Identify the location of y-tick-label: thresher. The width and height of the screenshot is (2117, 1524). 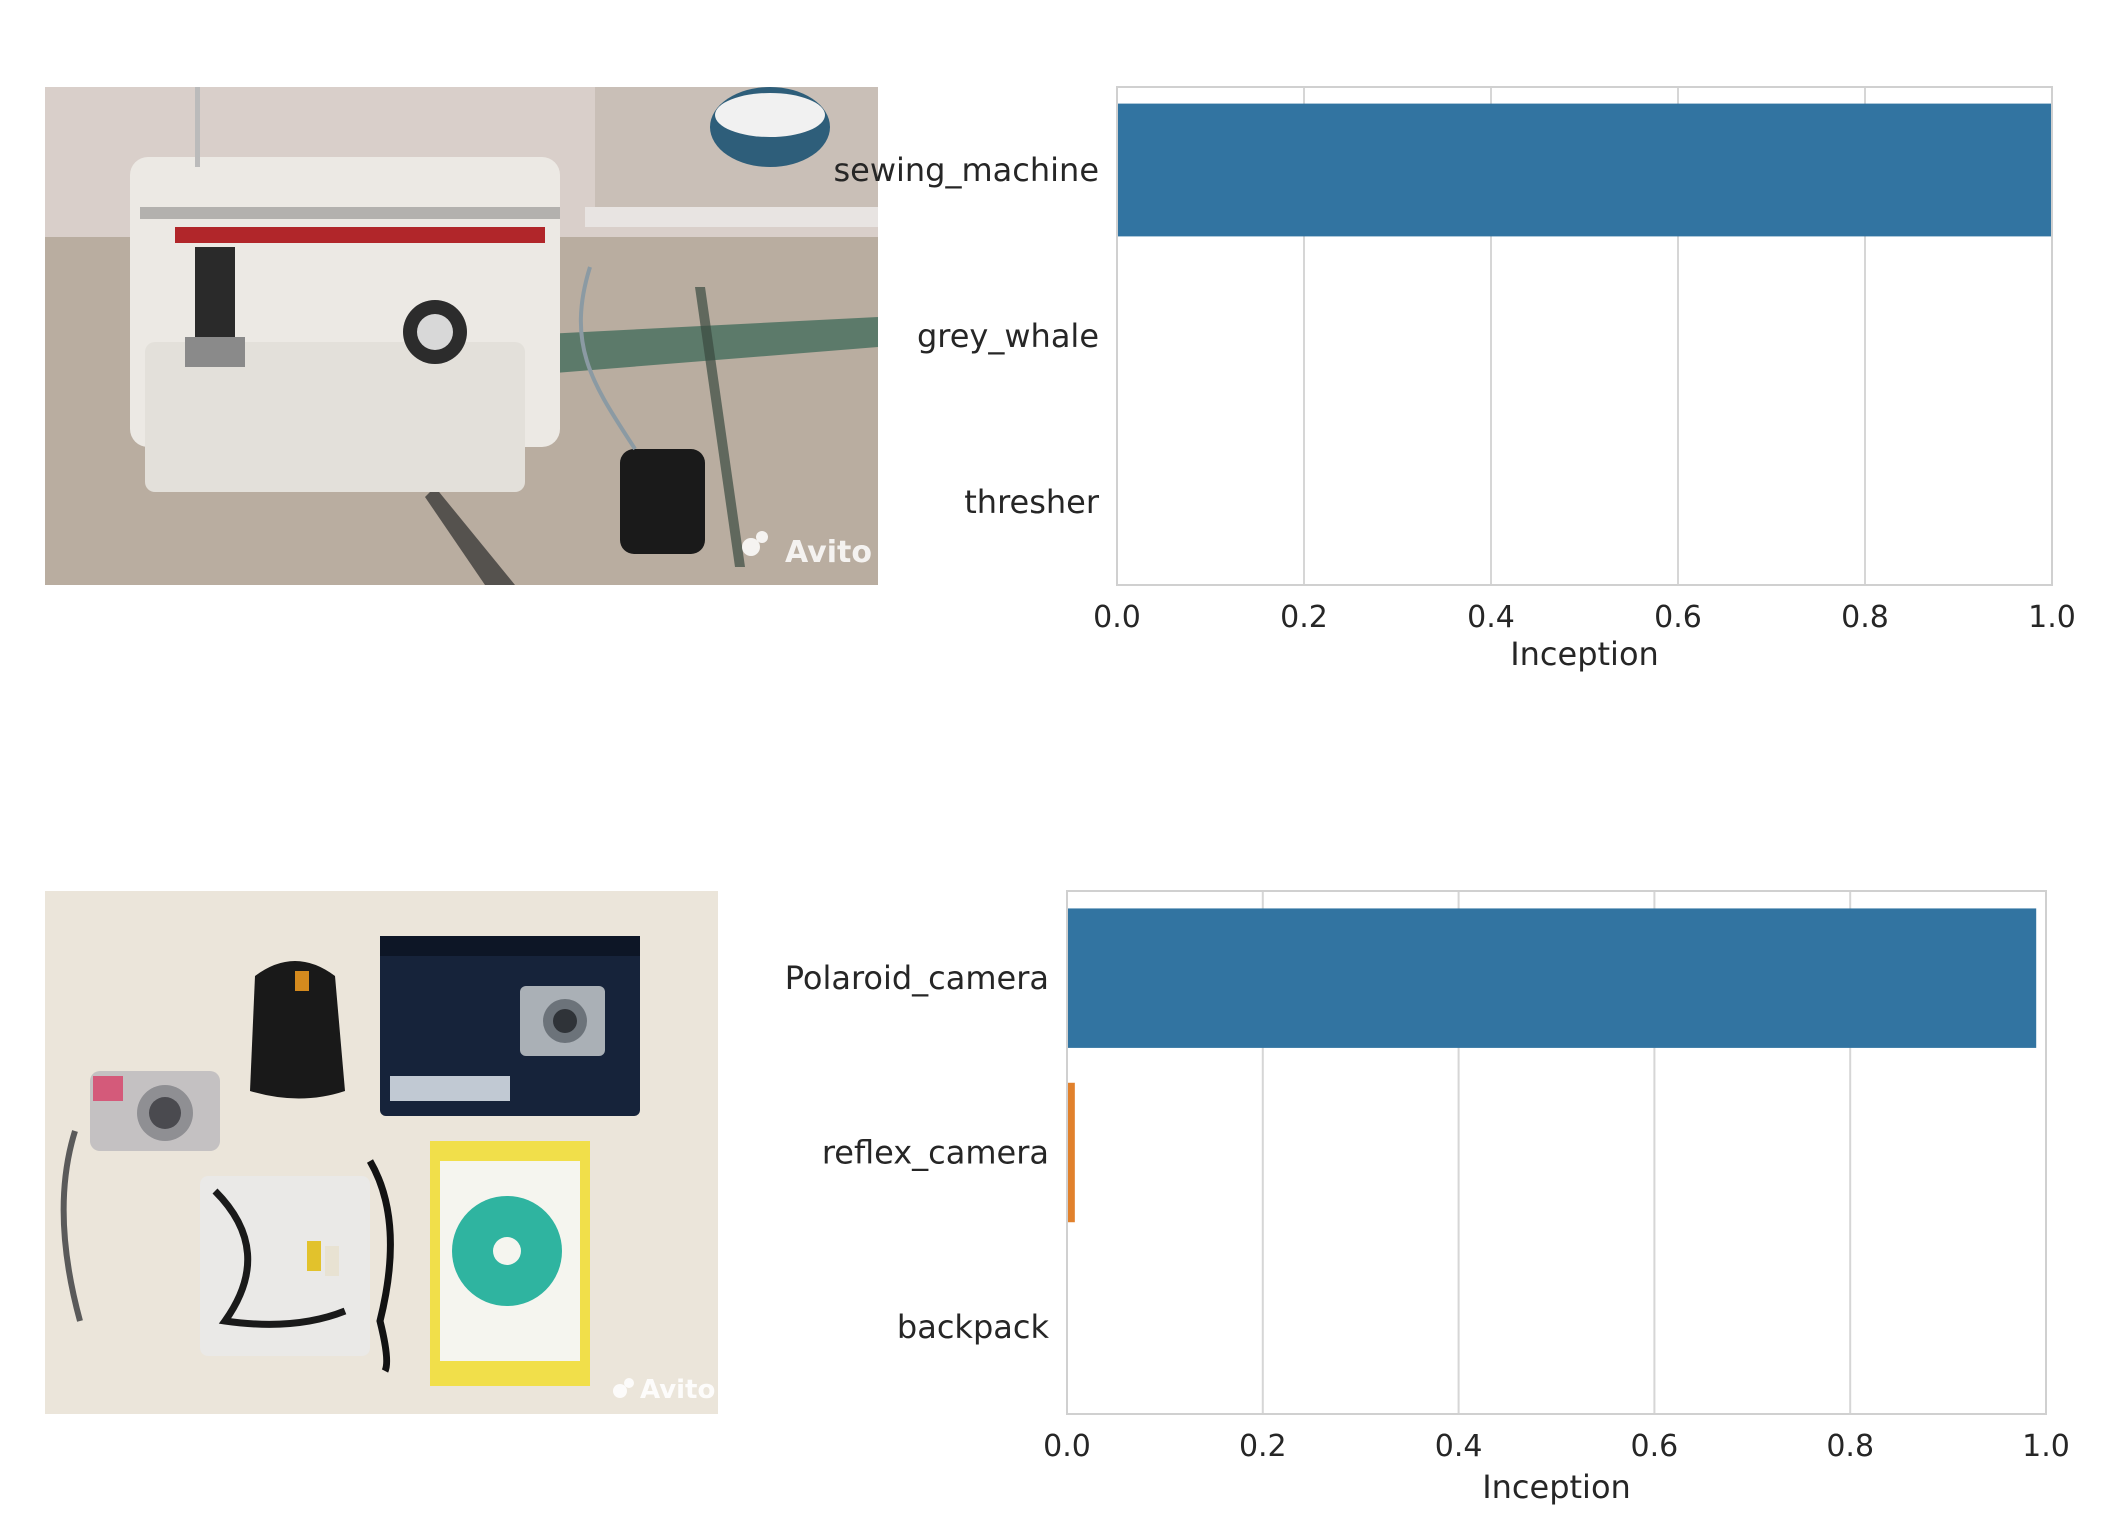
(1032, 502).